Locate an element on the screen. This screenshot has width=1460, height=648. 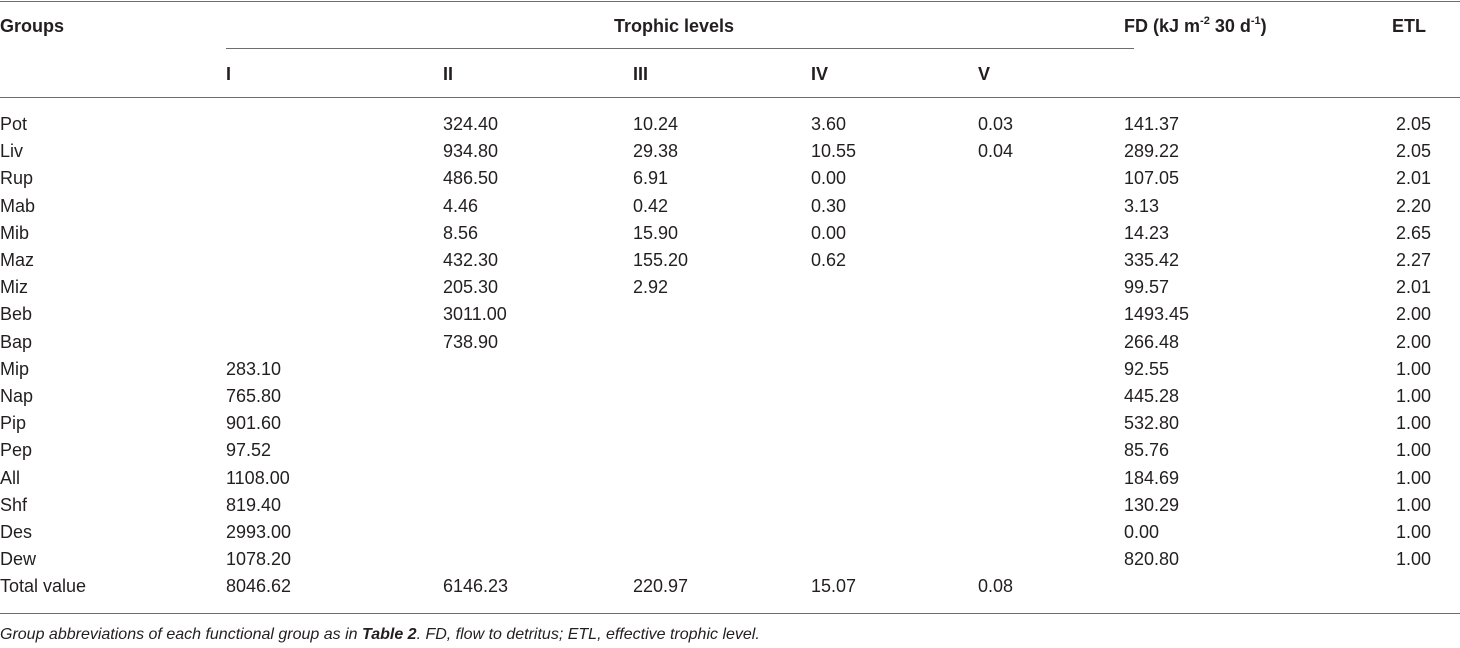
cell-etl: 2.20 is located at coordinates (1413, 205).